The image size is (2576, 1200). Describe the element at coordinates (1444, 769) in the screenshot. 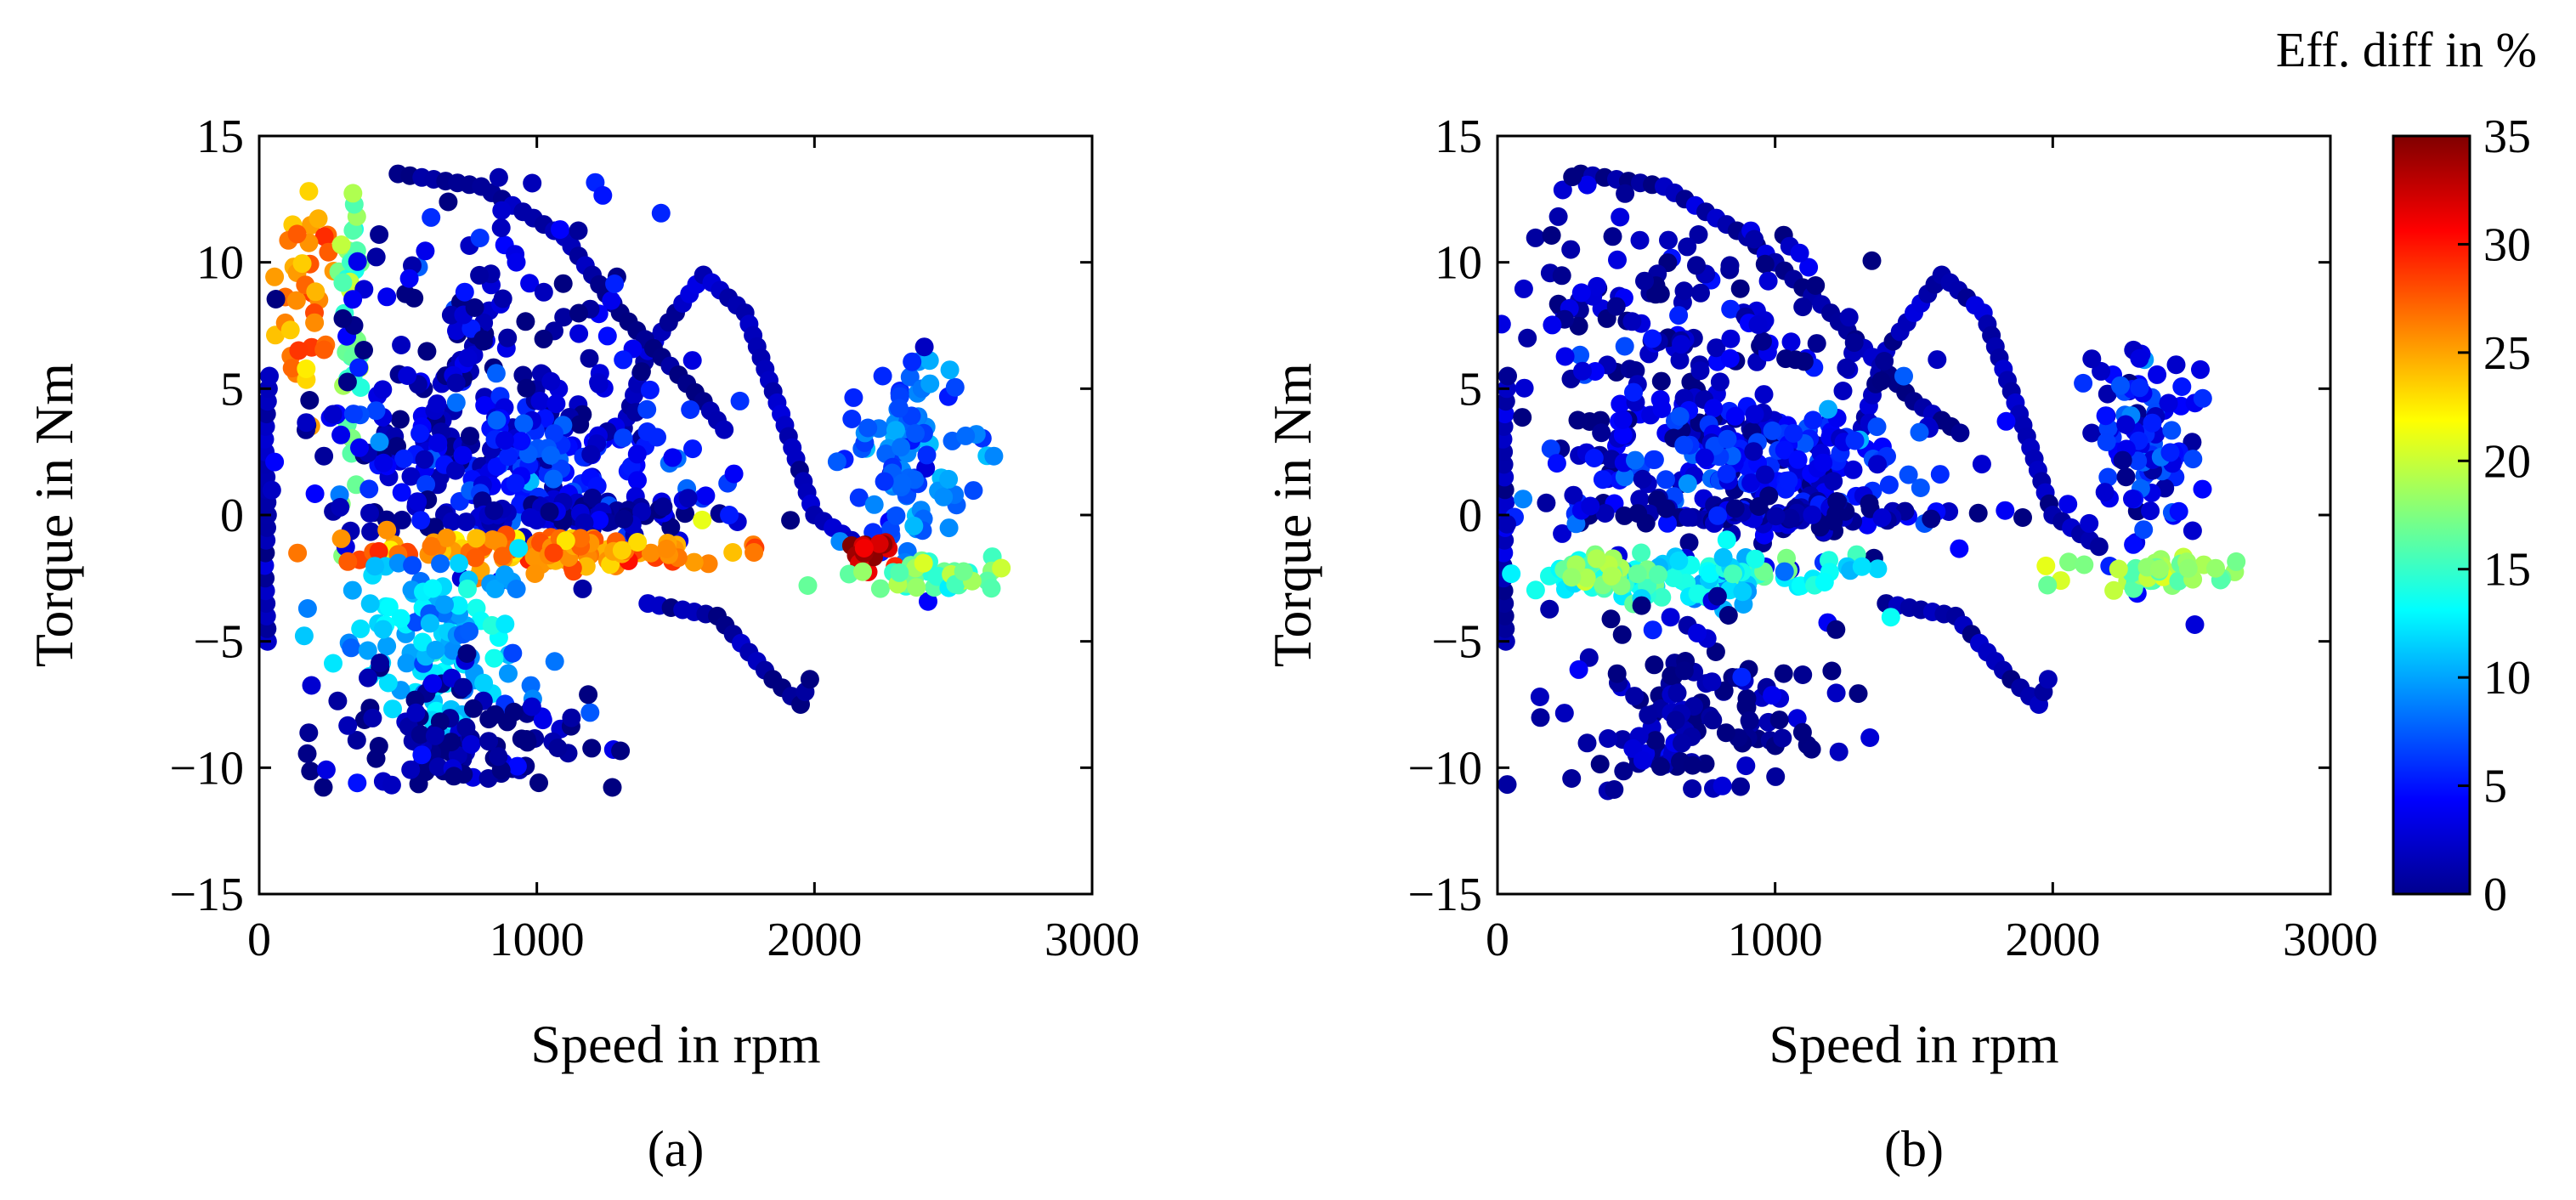

I see `y-tick-label: −10` at that location.